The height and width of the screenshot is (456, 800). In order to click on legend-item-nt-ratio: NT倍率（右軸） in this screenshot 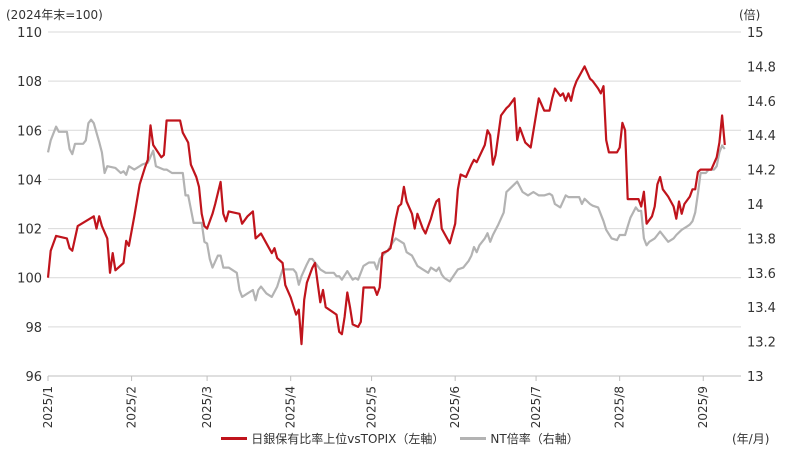, I will do `click(519, 438)`.